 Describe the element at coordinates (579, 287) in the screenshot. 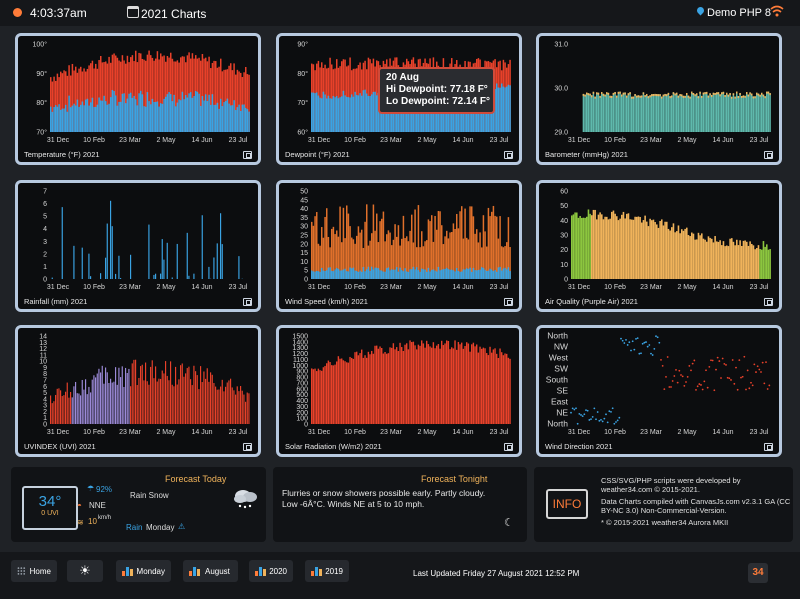

I see `x-tick-label: 31 Dec` at that location.